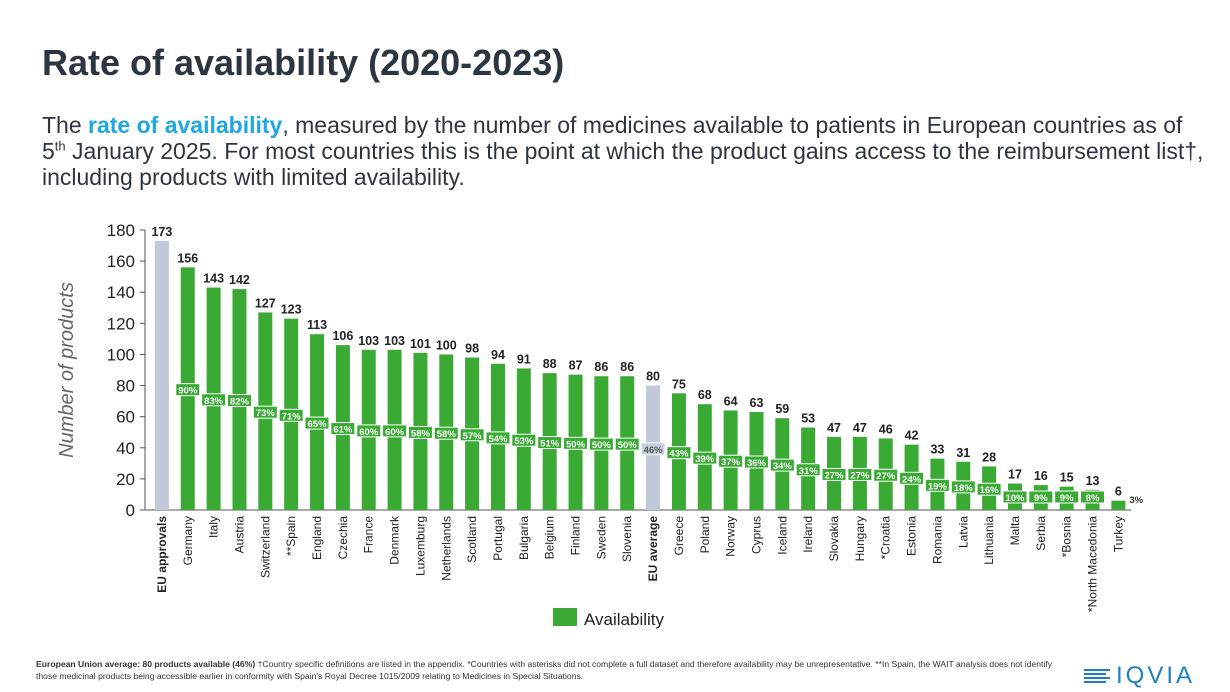 This screenshot has height=692, width=1230. Describe the element at coordinates (757, 403) in the screenshot. I see `value-label: 63` at that location.